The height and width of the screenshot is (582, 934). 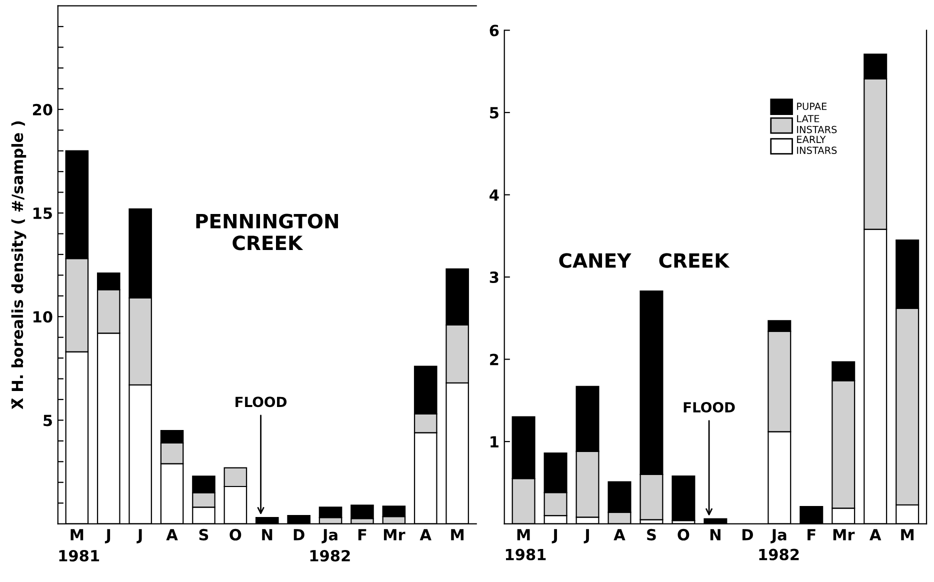 I want to click on legend-label: EARLY INSTARS, so click(x=817, y=145).